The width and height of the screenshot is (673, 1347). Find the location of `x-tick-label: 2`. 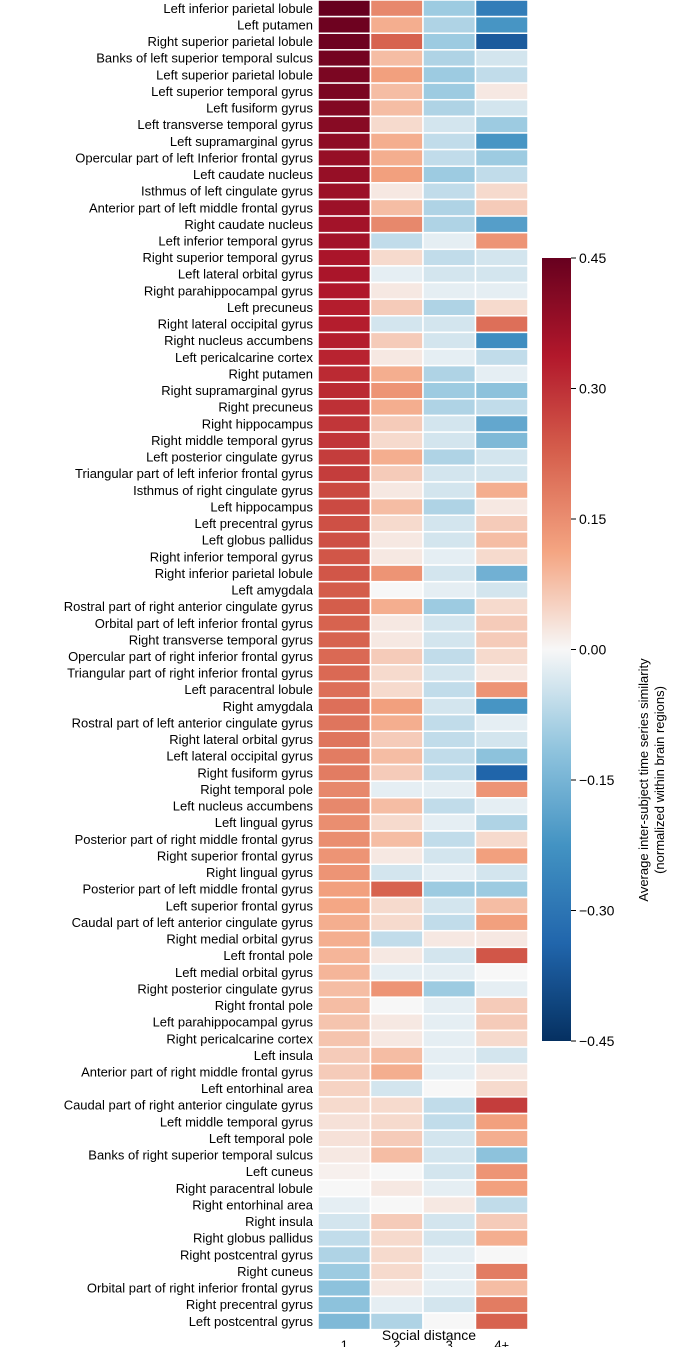

x-tick-label: 2 is located at coordinates (396, 1342).